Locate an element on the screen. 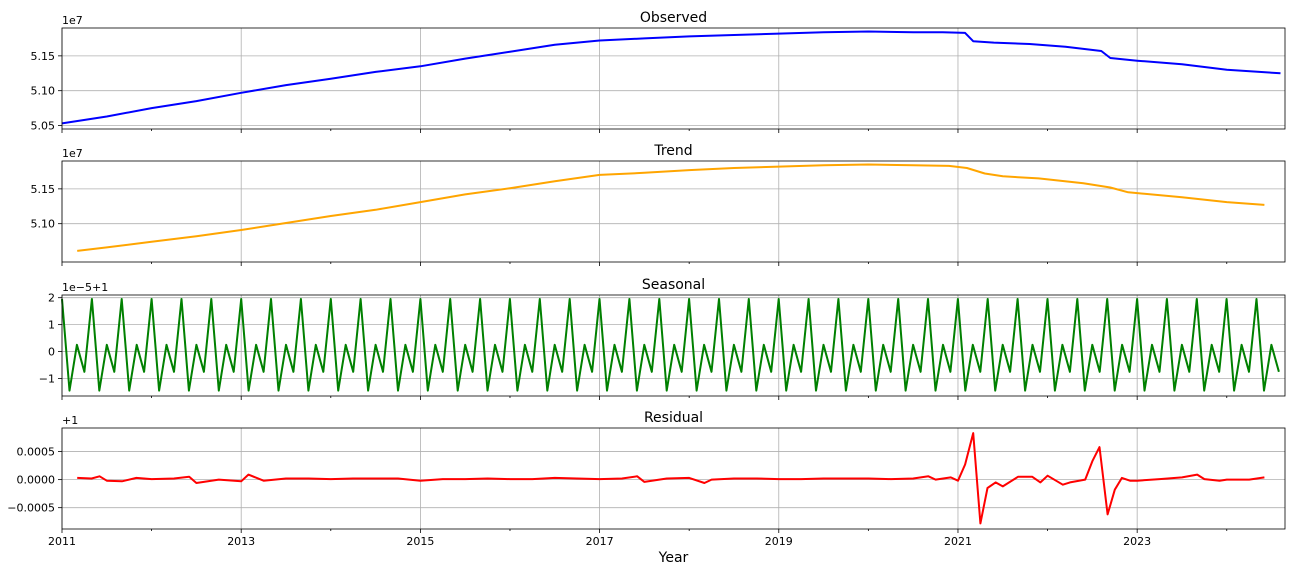  trend-series-line is located at coordinates (671, 207).